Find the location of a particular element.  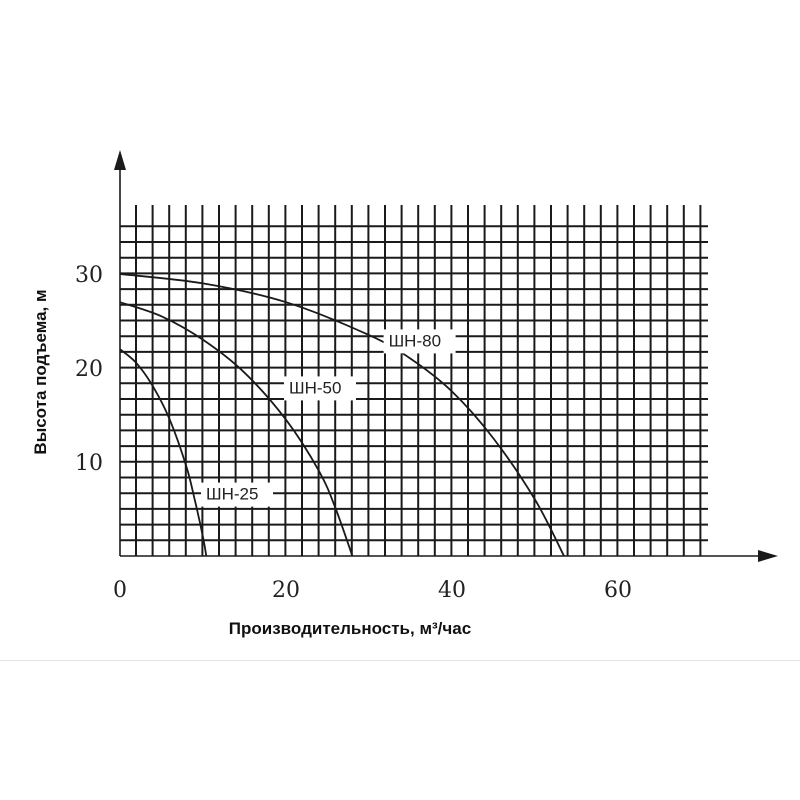

x-tick-label: 20 is located at coordinates (286, 590).